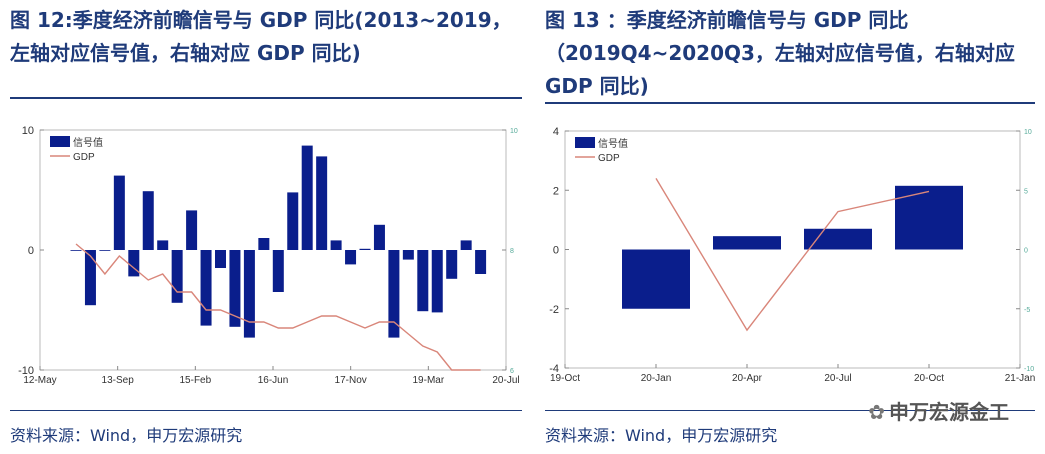 This screenshot has width=1045, height=454. I want to click on x-tick-label: 20-Apr, so click(747, 378).